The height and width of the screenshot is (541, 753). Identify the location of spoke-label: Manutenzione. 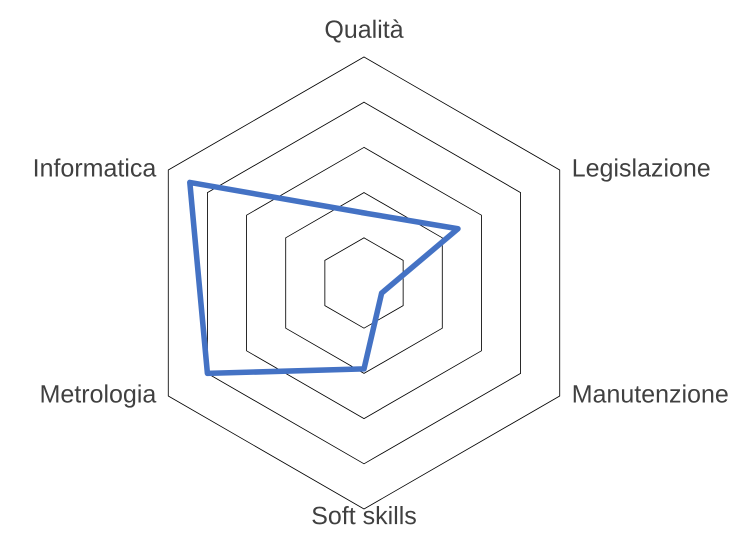
(651, 393).